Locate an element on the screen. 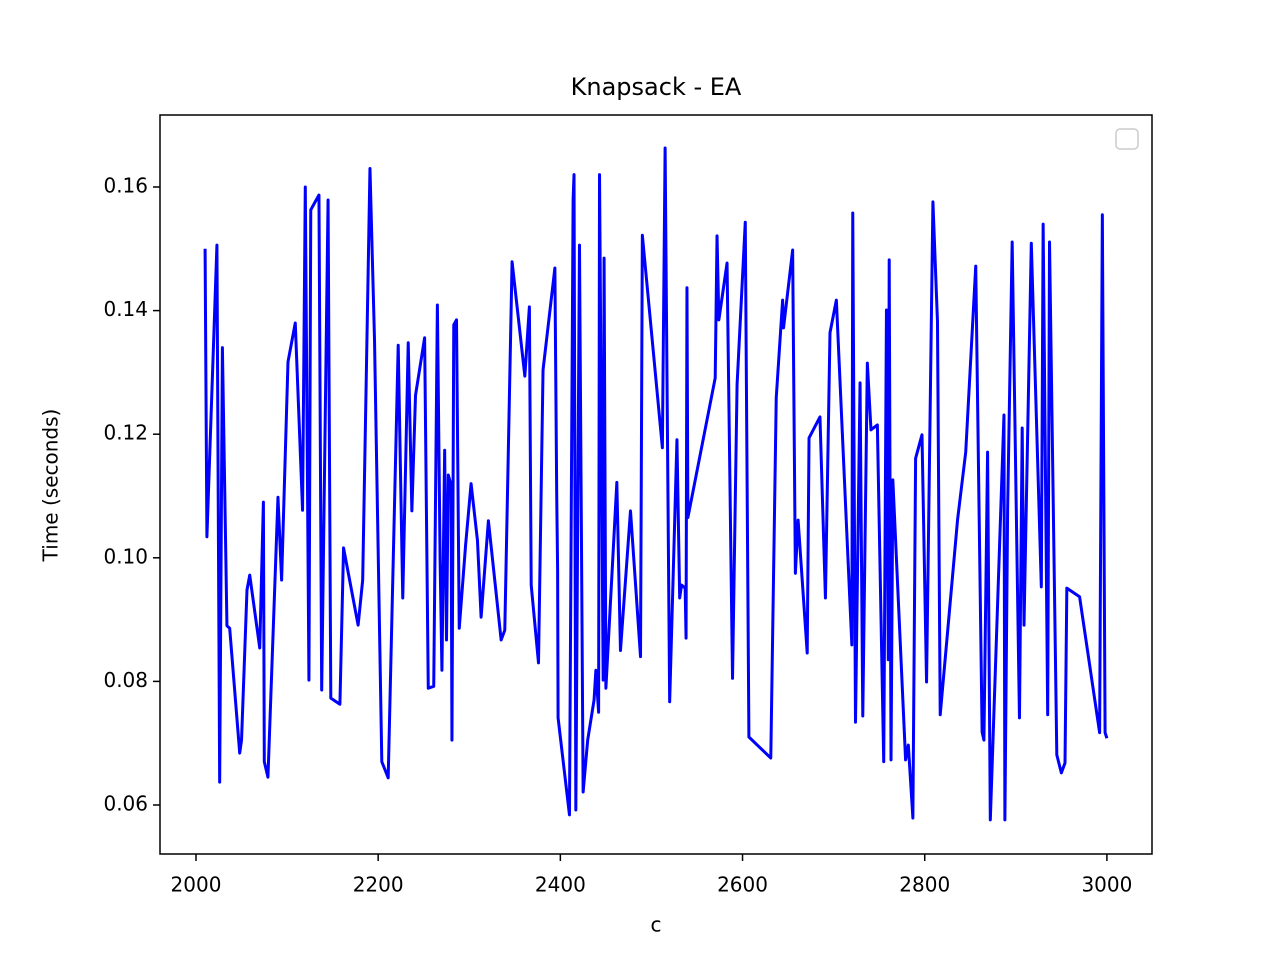  y-tick-label: 0.12 is located at coordinates (125, 433).